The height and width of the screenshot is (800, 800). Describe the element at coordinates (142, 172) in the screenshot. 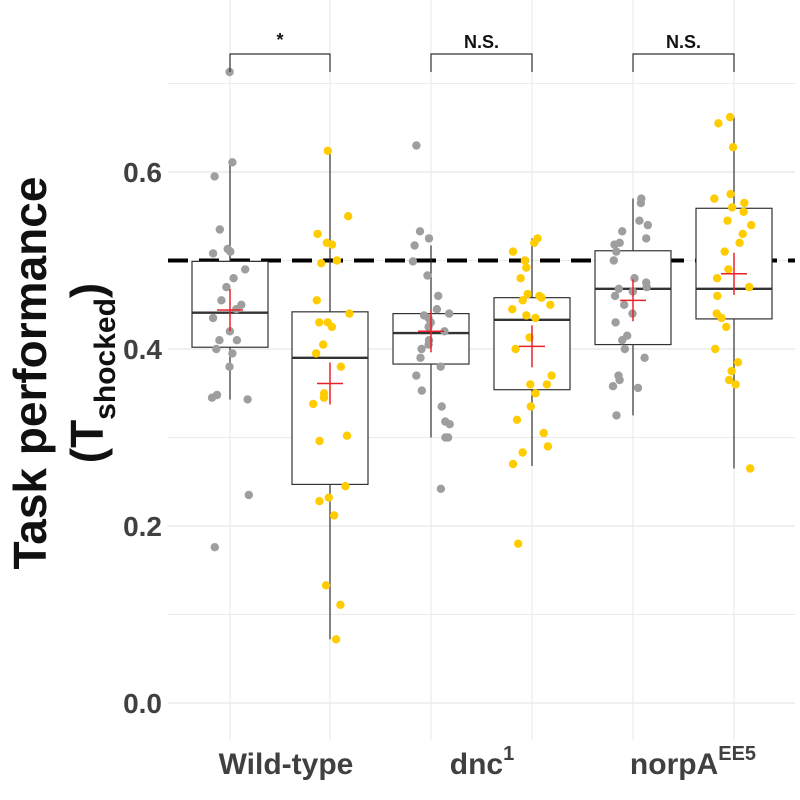

I see `y-tick-label: 0.6` at that location.